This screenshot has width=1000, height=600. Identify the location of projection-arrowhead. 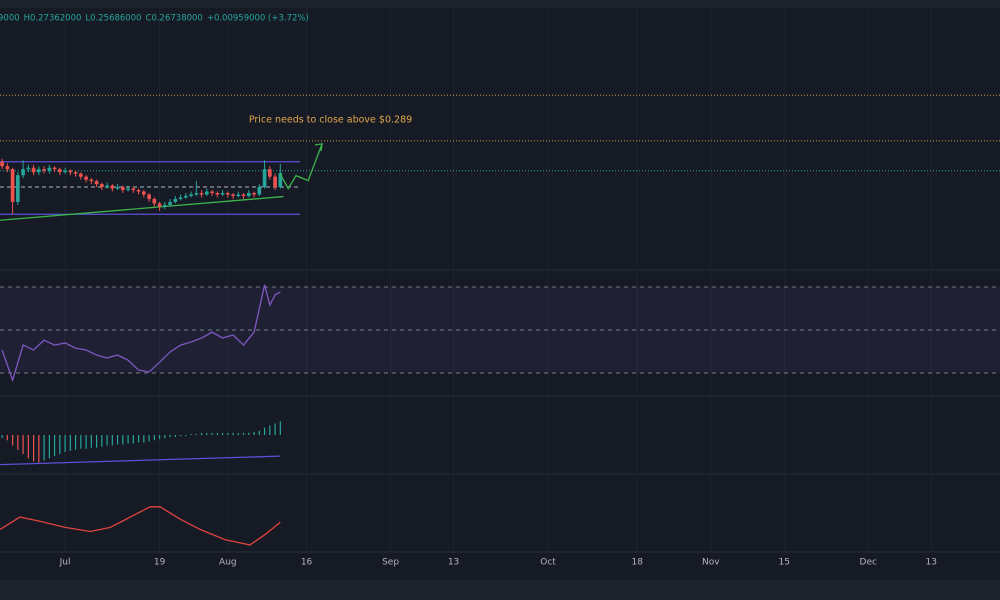
(318, 147).